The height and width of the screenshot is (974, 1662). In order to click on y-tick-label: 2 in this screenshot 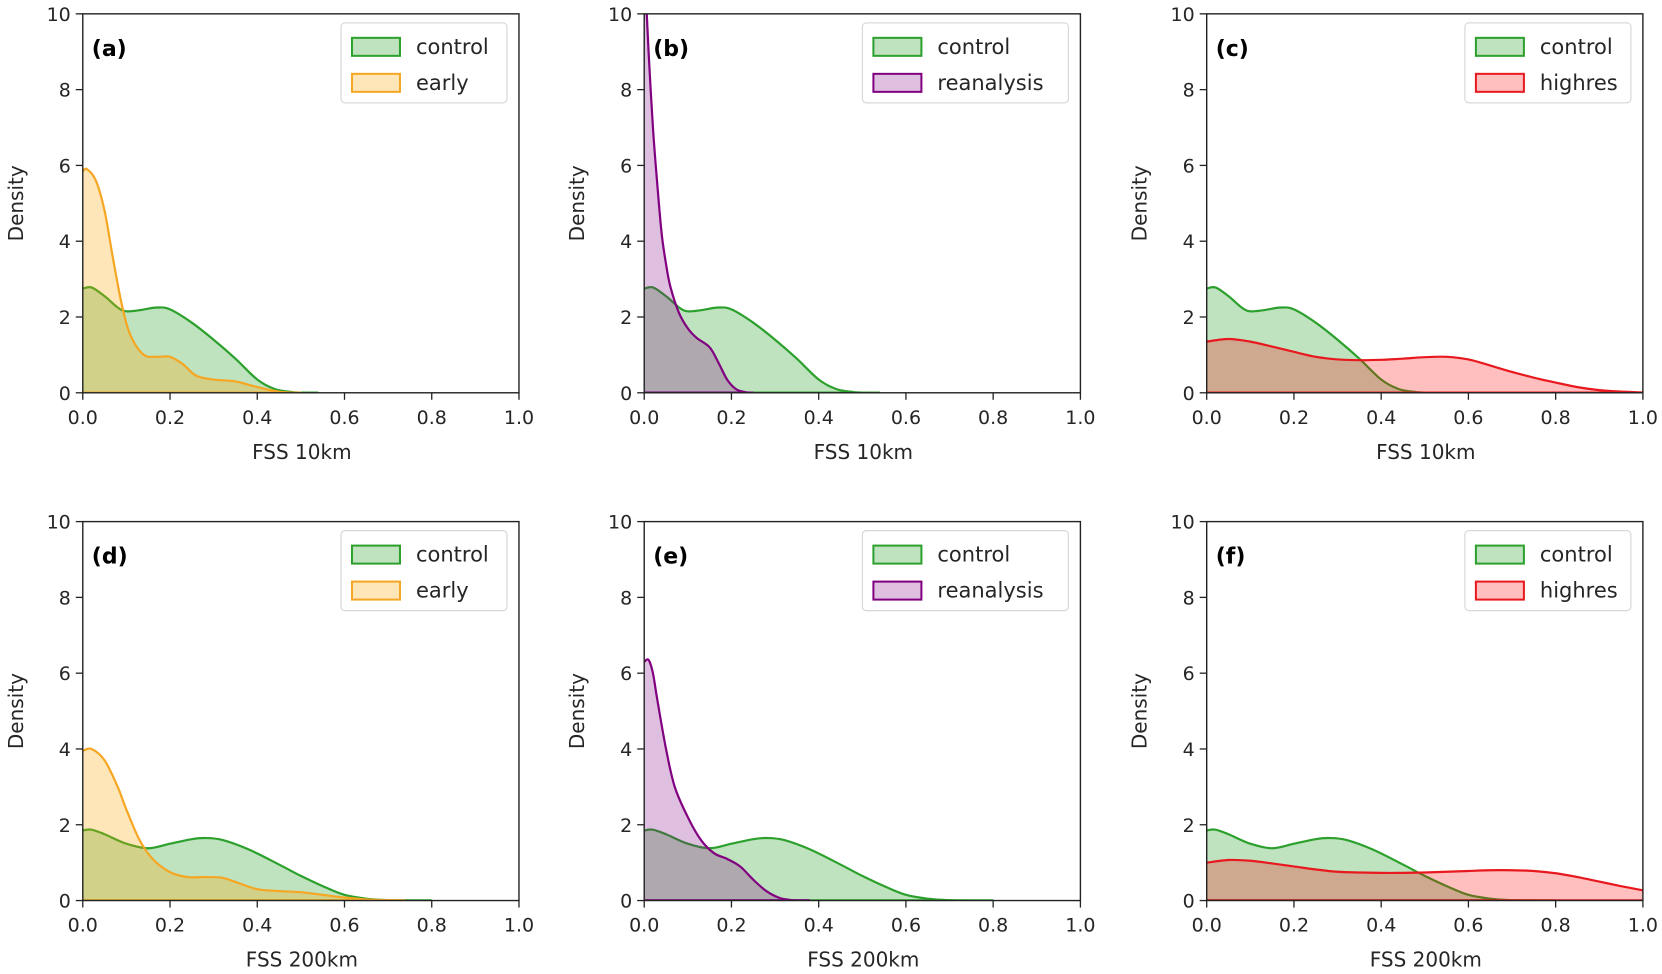, I will do `click(65, 318)`.